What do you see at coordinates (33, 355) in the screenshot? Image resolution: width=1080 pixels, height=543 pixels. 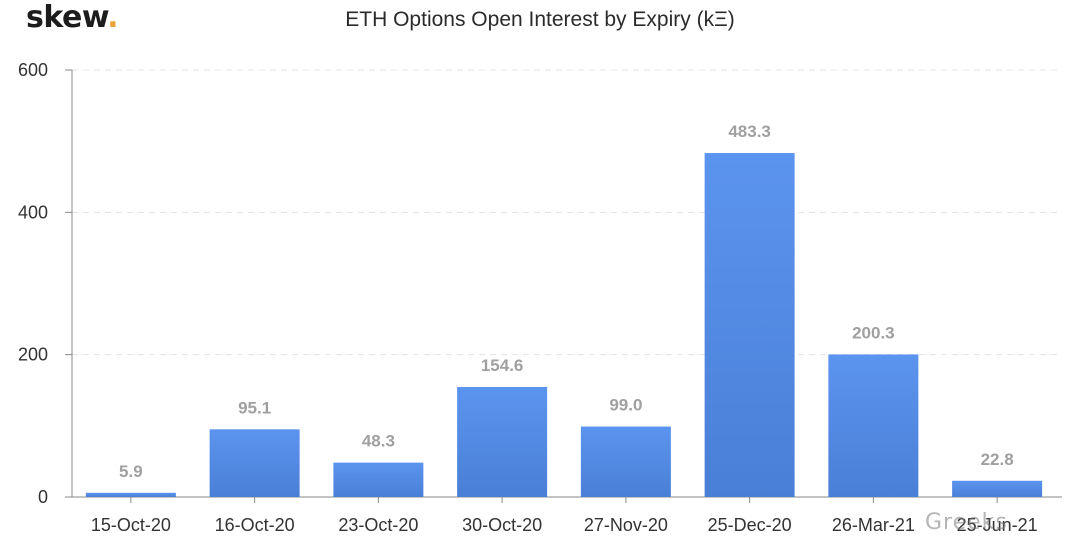 I see `y-tick-label: 200` at bounding box center [33, 355].